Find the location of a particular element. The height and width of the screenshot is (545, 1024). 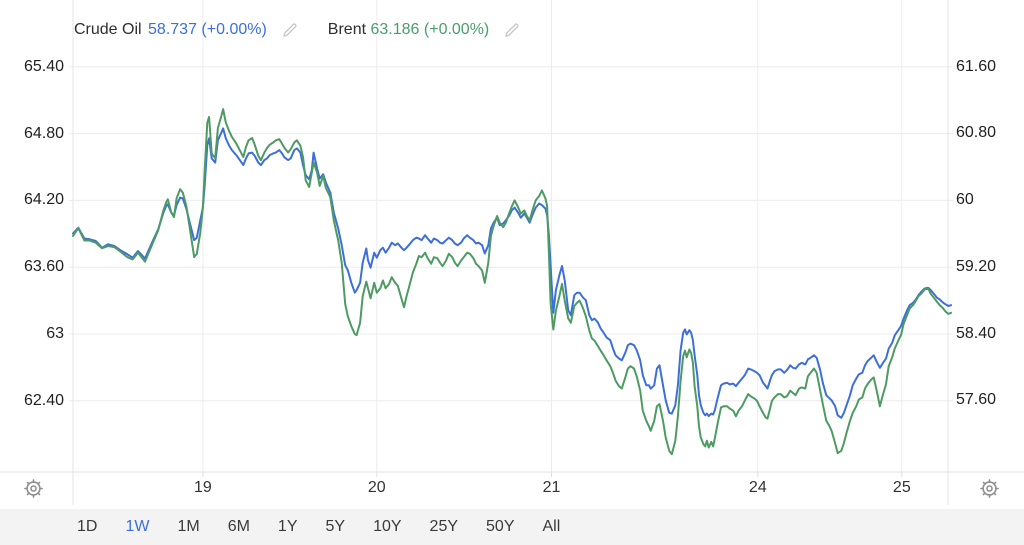

y-axis-label-left: 62.40 is located at coordinates (43, 400).